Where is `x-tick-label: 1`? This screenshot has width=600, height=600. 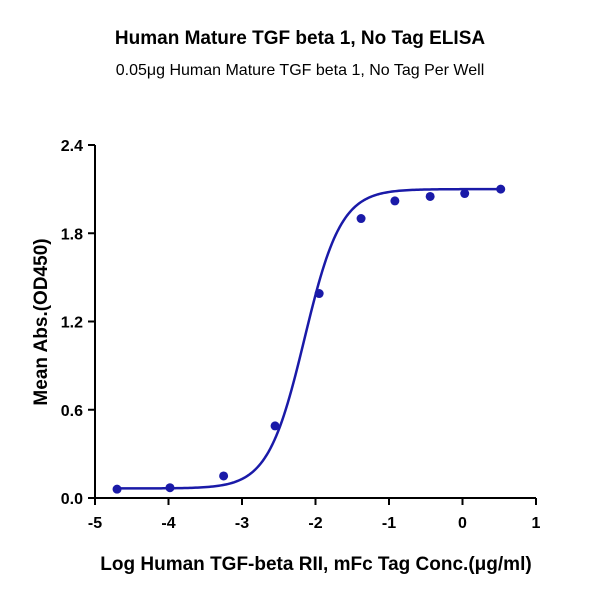
x-tick-label: 1 is located at coordinates (536, 523).